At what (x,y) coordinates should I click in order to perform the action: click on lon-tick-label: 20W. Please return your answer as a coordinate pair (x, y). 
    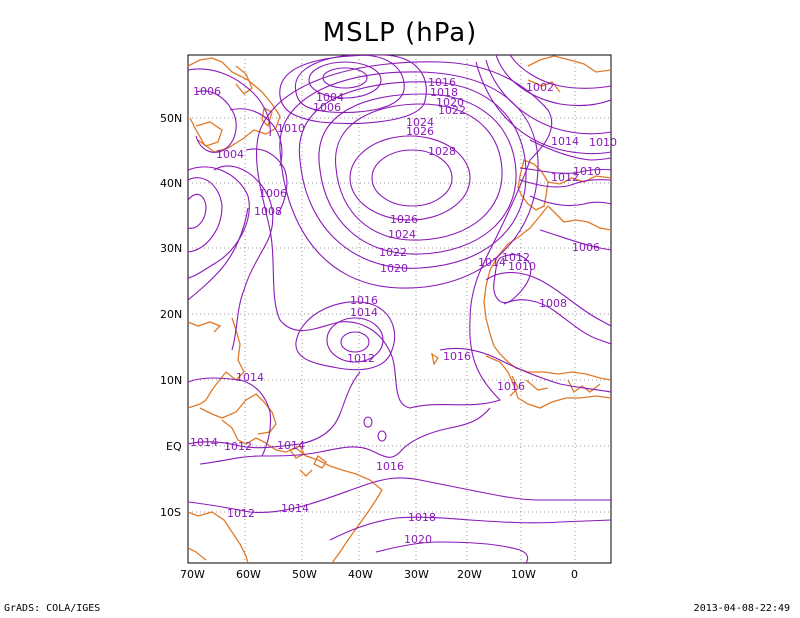
    Looking at the image, I should click on (469, 574).